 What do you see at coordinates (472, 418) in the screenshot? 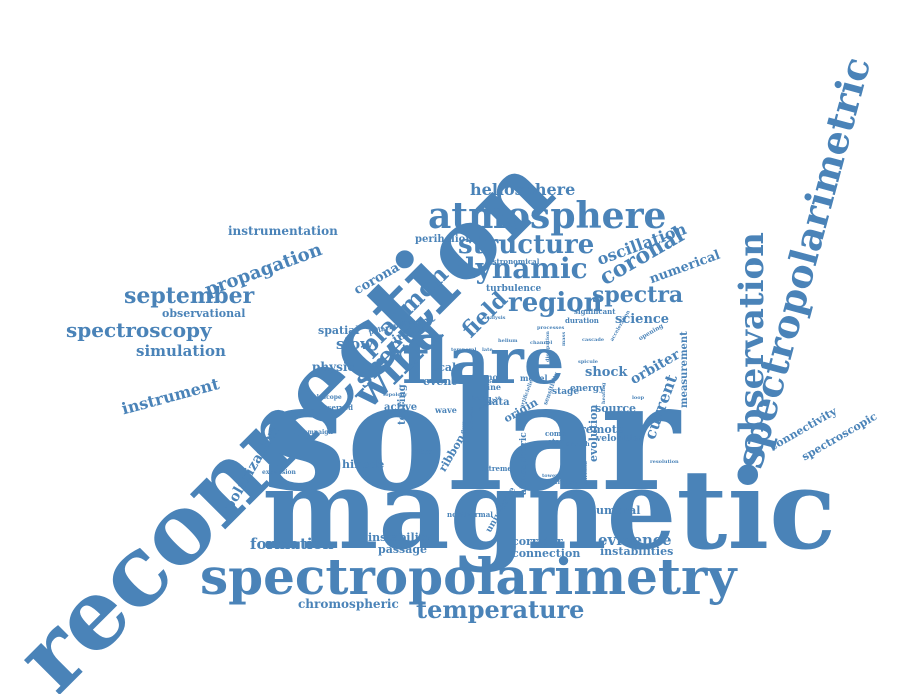
I see `word-increase: increase` at bounding box center [472, 418].